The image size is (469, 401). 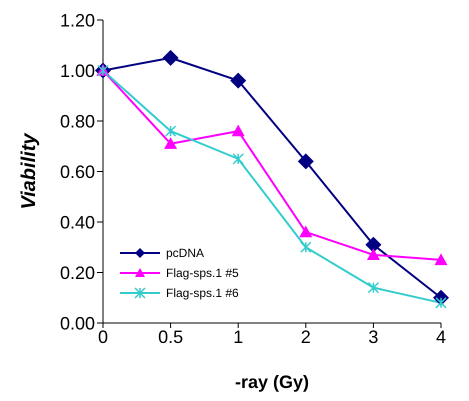 What do you see at coordinates (77, 20) in the screenshot?
I see `y-tick-label: 1.20` at bounding box center [77, 20].